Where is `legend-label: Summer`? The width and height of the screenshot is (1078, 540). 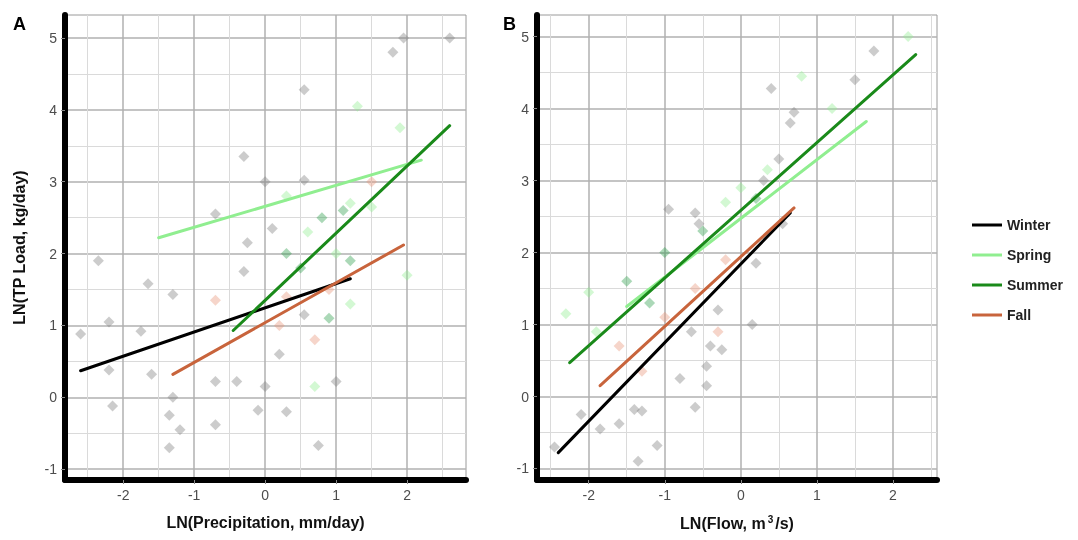 legend-label: Summer is located at coordinates (1035, 285).